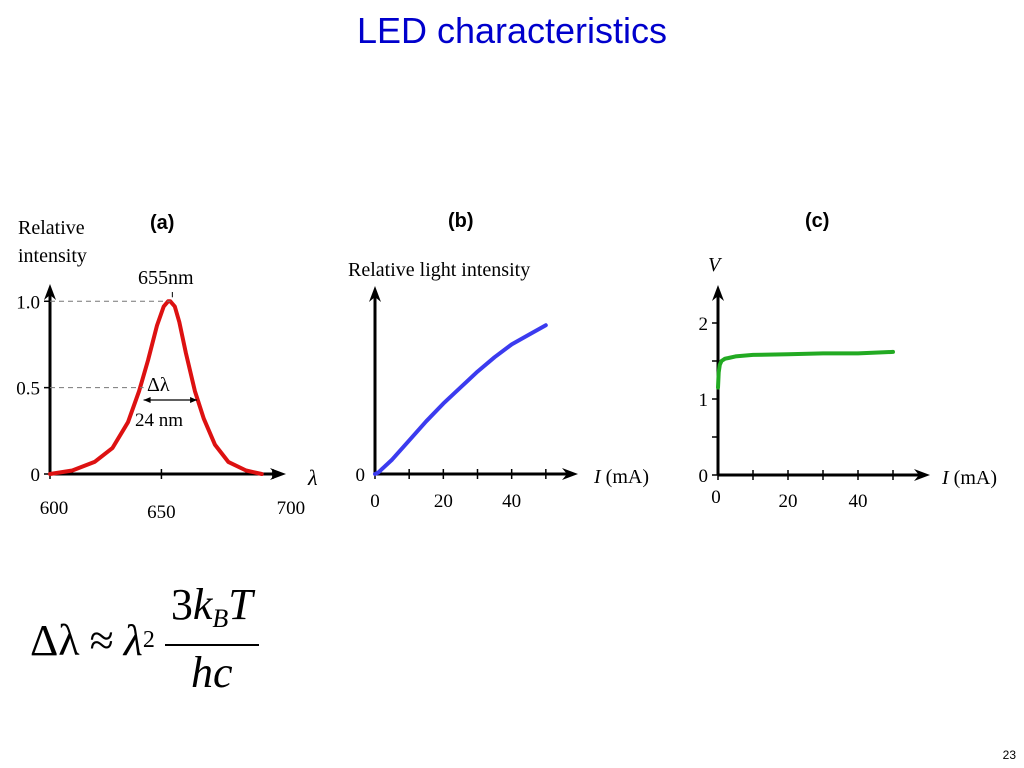 Image resolution: width=1024 pixels, height=768 pixels. Describe the element at coordinates (570, 474) in the screenshot. I see `chart-b-x-arrow` at that location.